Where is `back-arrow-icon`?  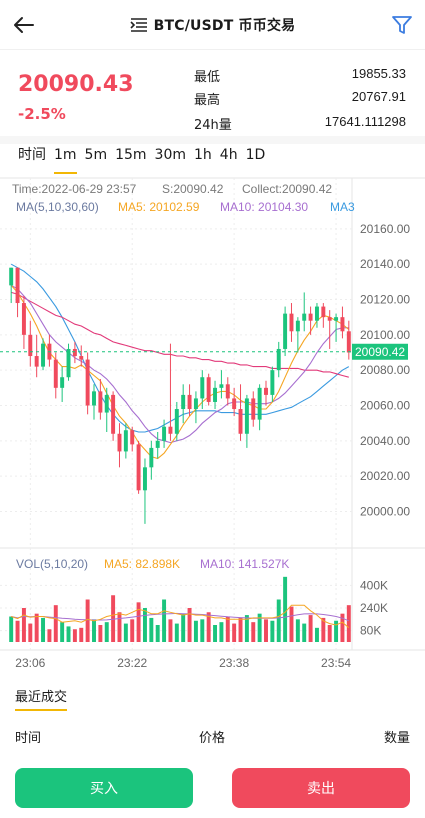 back-arrow-icon is located at coordinates (24, 25).